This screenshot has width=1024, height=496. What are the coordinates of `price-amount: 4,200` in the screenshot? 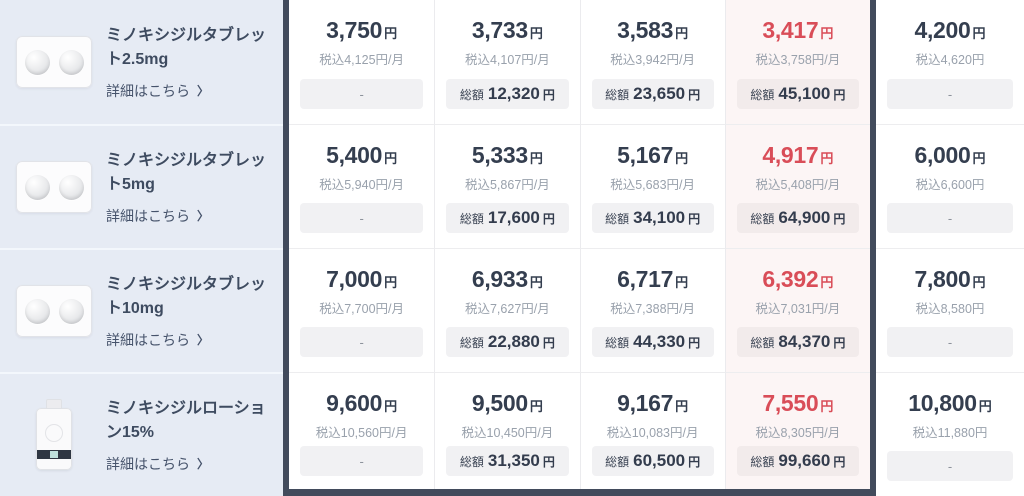 It's located at (942, 30).